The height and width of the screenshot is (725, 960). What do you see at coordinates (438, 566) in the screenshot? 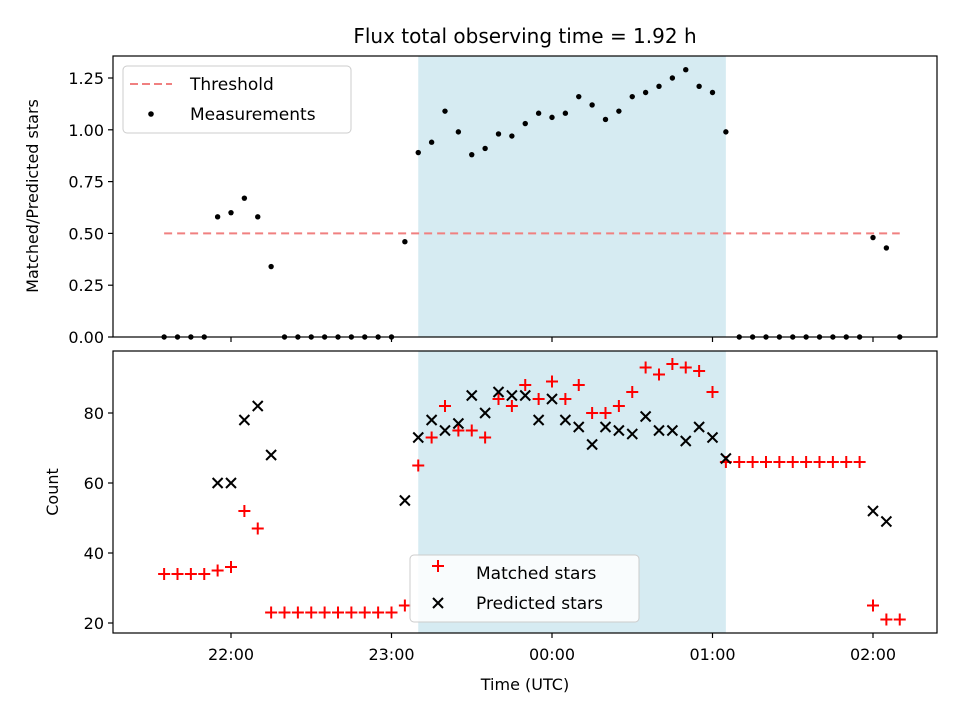
I see `matched-legend-swatch` at bounding box center [438, 566].